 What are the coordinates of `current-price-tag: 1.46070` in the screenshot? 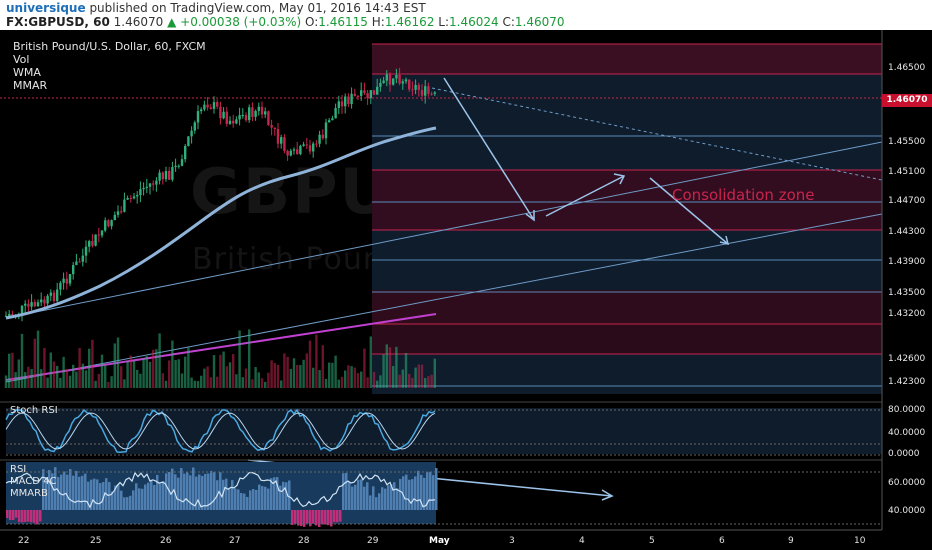 It's located at (907, 100).